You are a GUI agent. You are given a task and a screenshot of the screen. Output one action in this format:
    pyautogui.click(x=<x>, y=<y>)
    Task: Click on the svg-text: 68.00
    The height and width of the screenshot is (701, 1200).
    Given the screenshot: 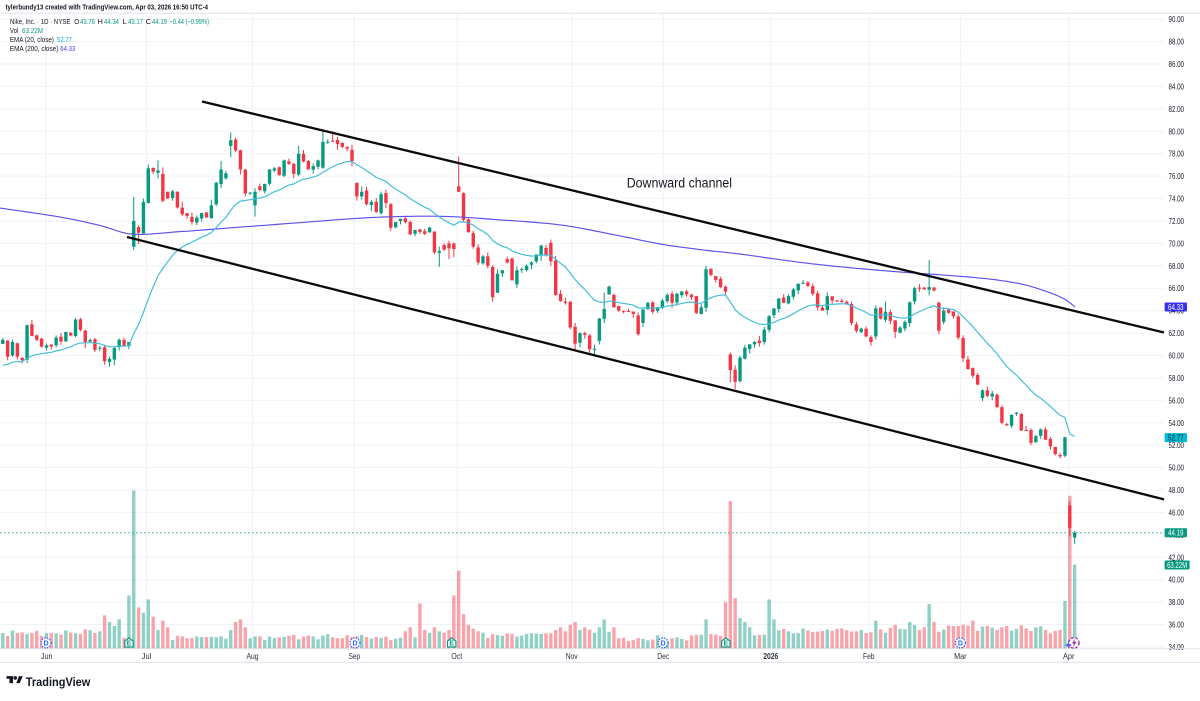 What is the action you would take?
    pyautogui.click(x=1177, y=266)
    